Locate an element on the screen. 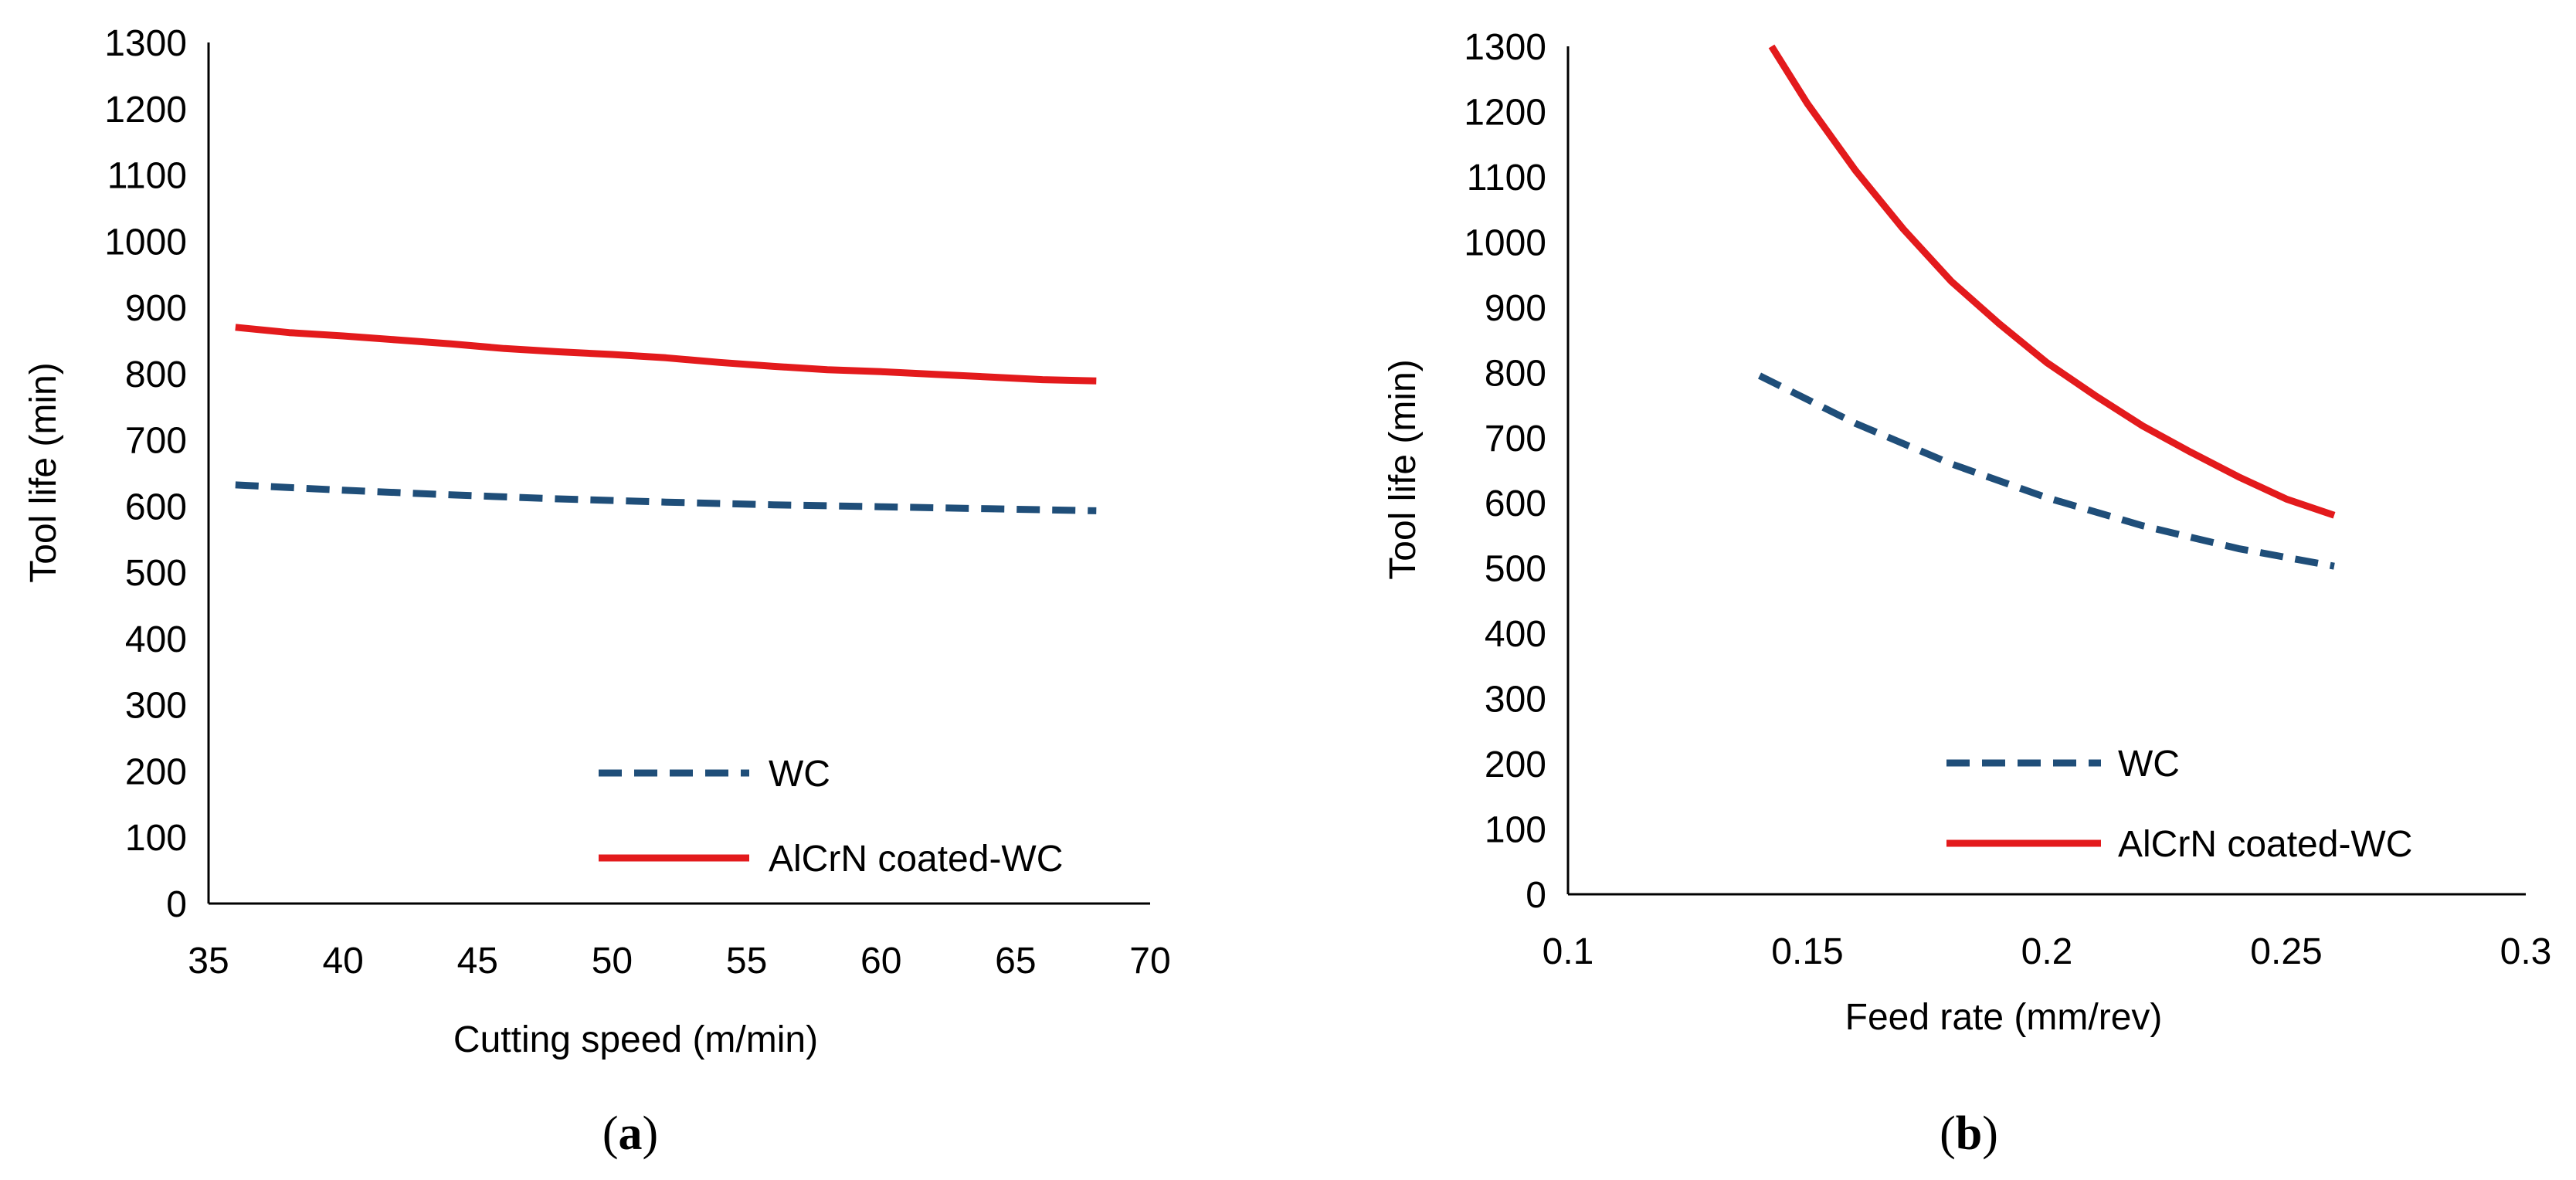  panel-a-y-tick-6: 600 is located at coordinates (156, 507).